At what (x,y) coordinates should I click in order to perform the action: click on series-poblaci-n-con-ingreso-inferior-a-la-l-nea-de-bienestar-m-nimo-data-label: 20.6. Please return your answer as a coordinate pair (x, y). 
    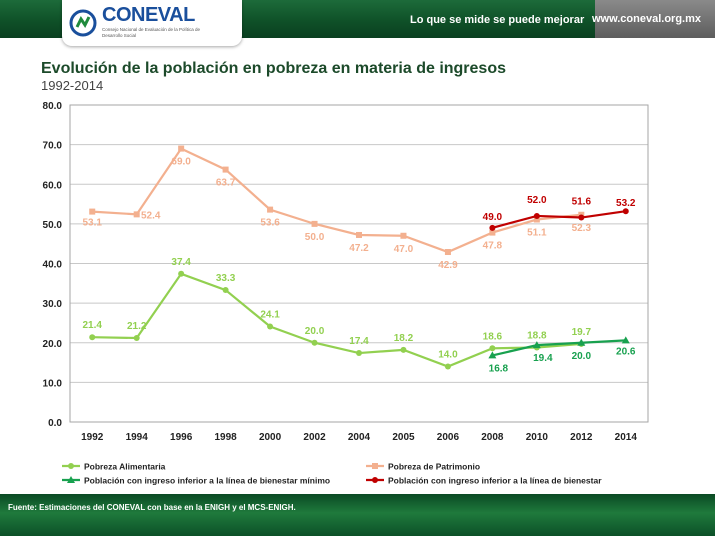
    Looking at the image, I should click on (626, 351).